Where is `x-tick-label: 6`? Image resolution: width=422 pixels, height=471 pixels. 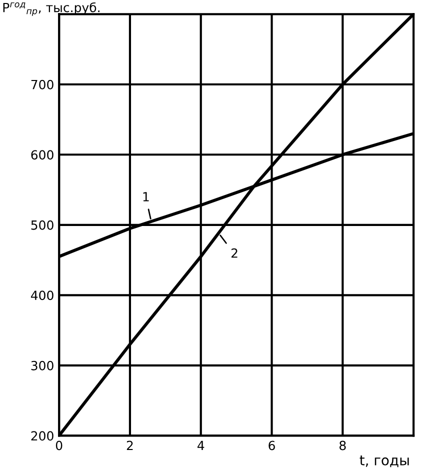
x-tick-label: 6 is located at coordinates (271, 445).